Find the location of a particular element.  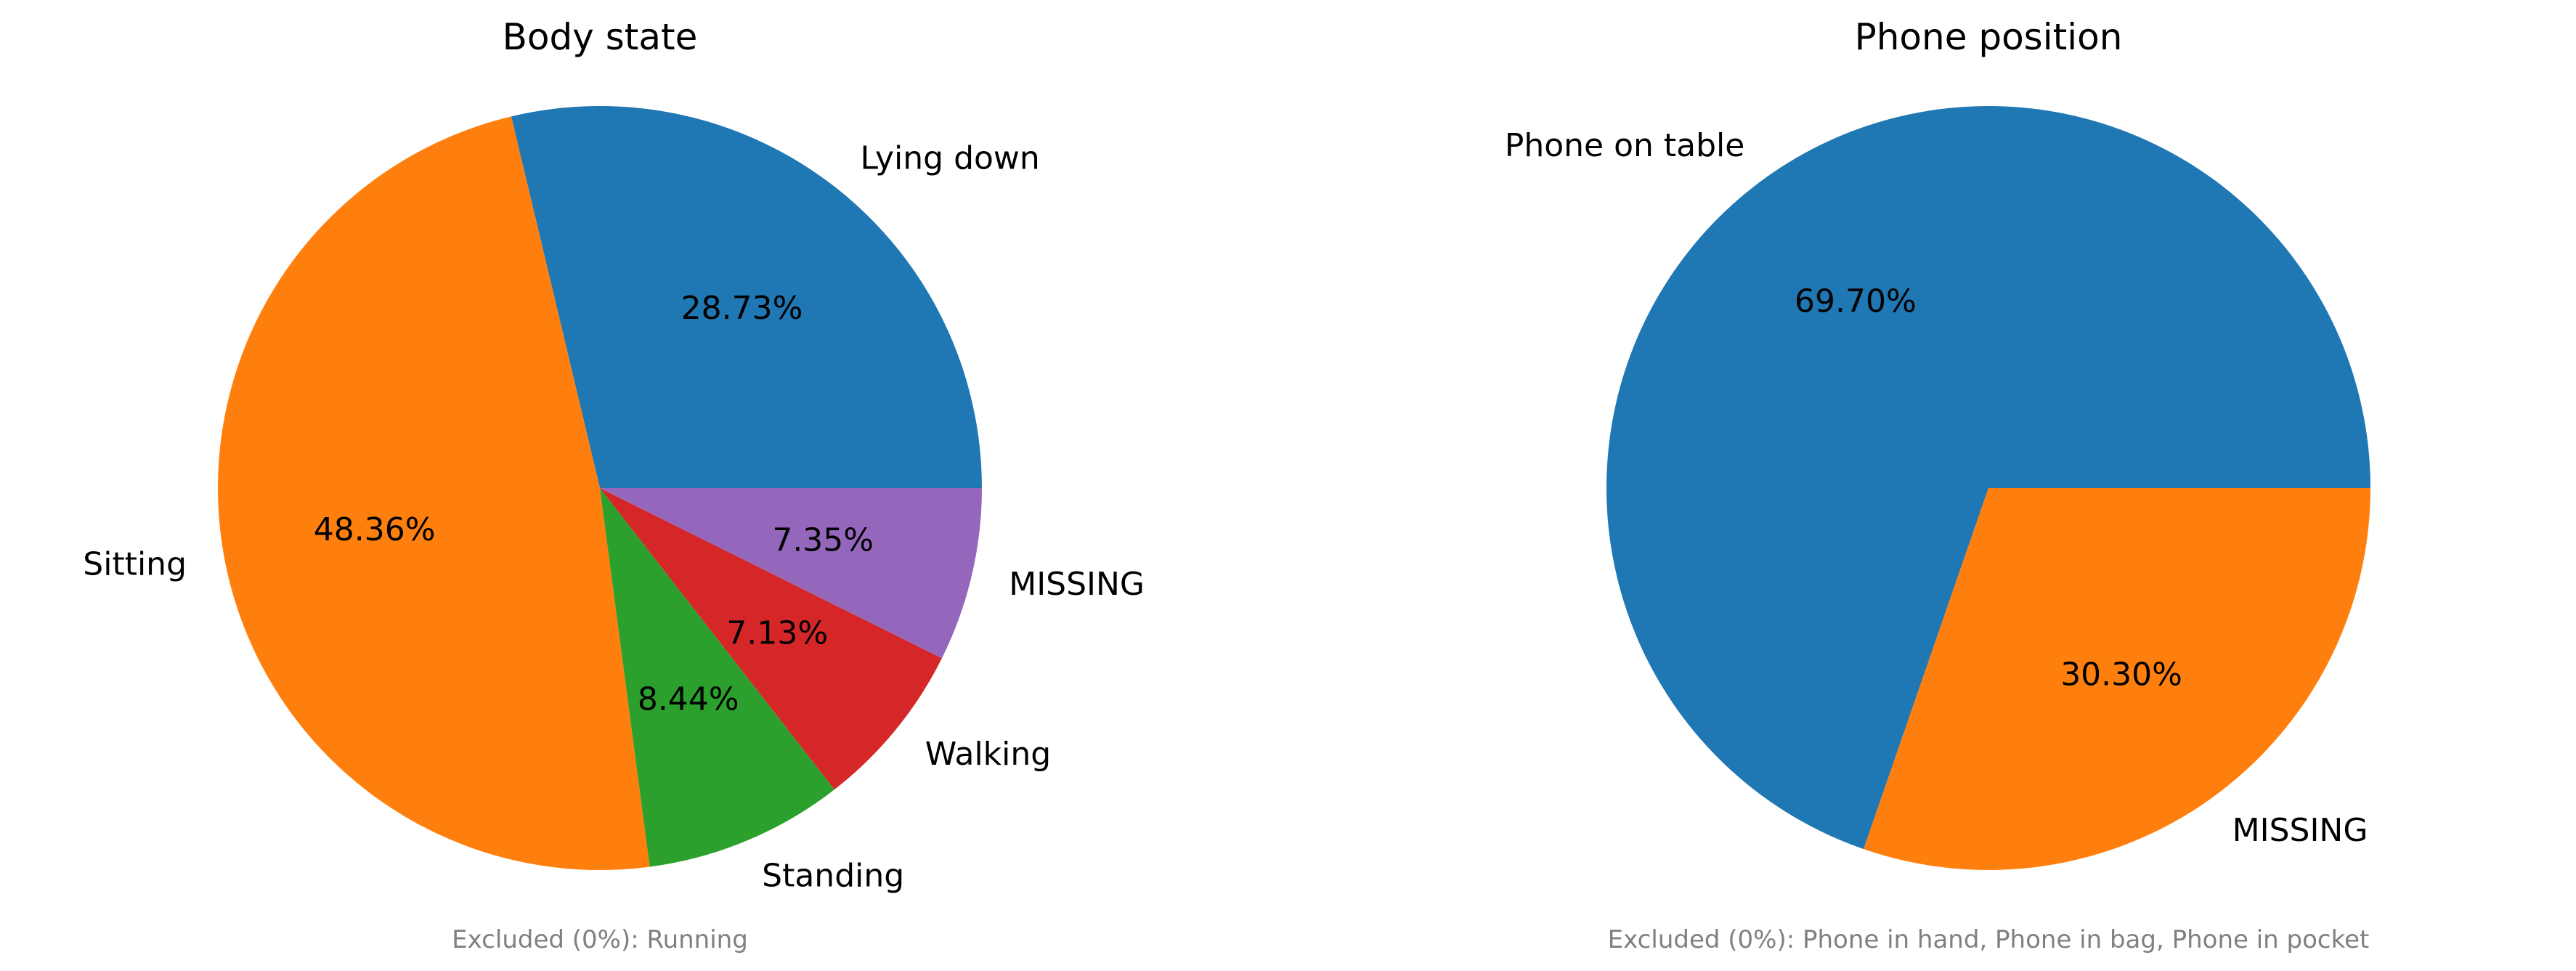

phone-position-percent-labels: 69.70% 30.30% is located at coordinates (1988, 488).